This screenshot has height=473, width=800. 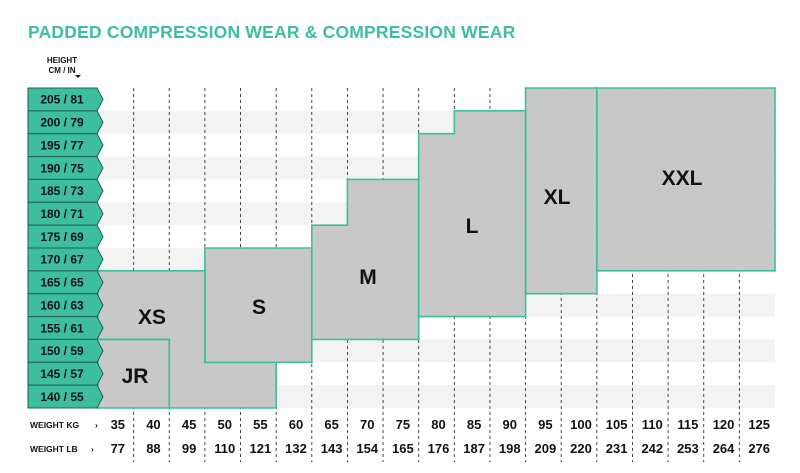 I want to click on height-tag-label: 145 / 57, so click(x=62, y=374).